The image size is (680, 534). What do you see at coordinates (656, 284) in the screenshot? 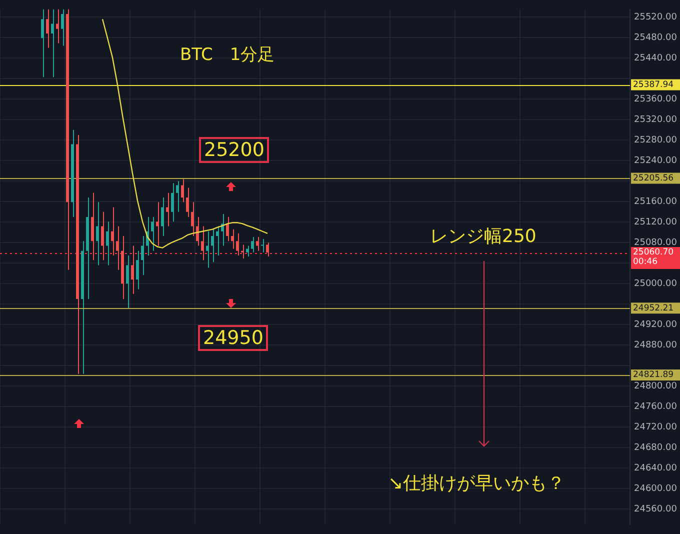
I see `y-tick-label: 25000.00` at bounding box center [656, 284].